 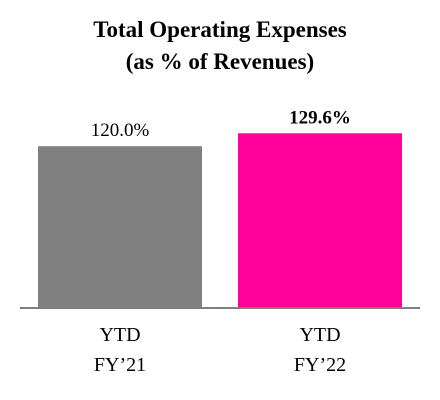 I want to click on data-label-2: 129.6%, so click(x=320, y=117).